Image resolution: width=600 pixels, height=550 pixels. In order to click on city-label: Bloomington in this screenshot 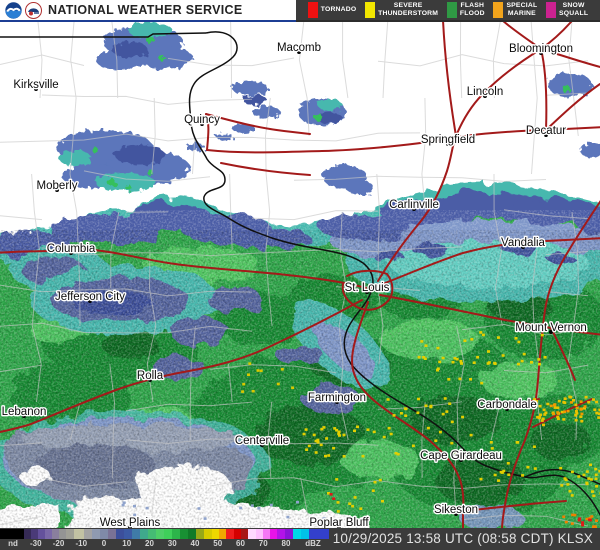, I will do `click(541, 49)`.